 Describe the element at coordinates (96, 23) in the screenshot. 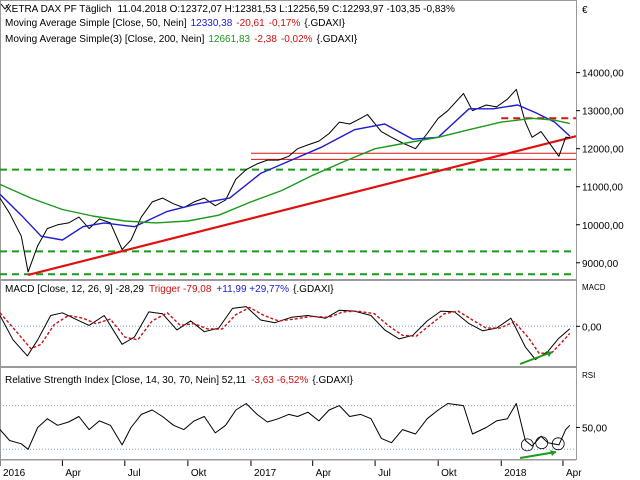

I see `legend-ma50-name: Moving Average Simple [Close, 50, Nein]` at that location.